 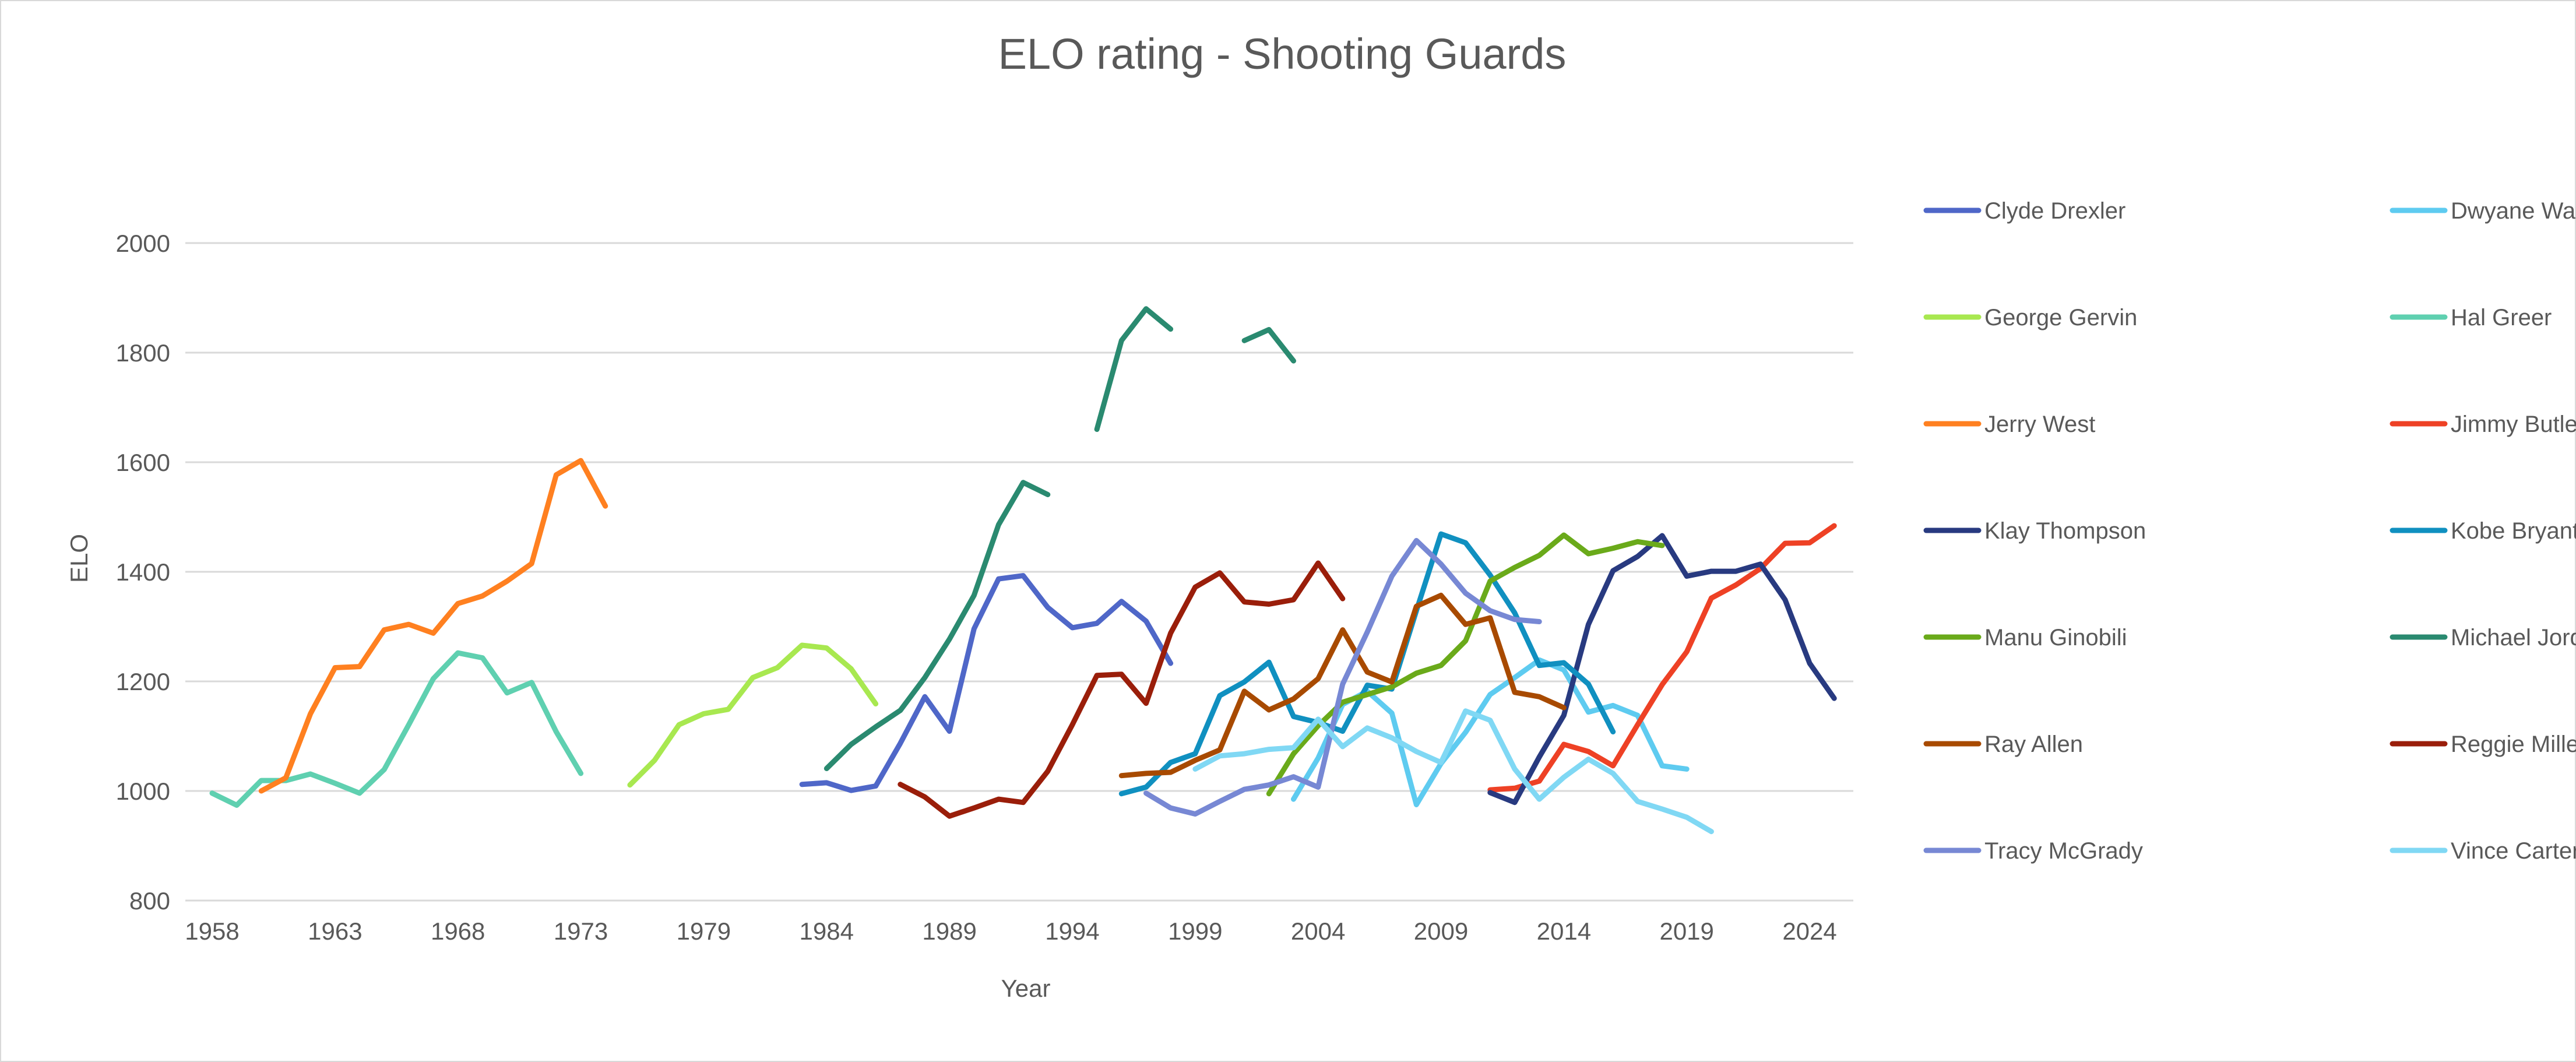 What do you see at coordinates (1060, 538) in the screenshot?
I see `series-line-michael-jordan` at bounding box center [1060, 538].